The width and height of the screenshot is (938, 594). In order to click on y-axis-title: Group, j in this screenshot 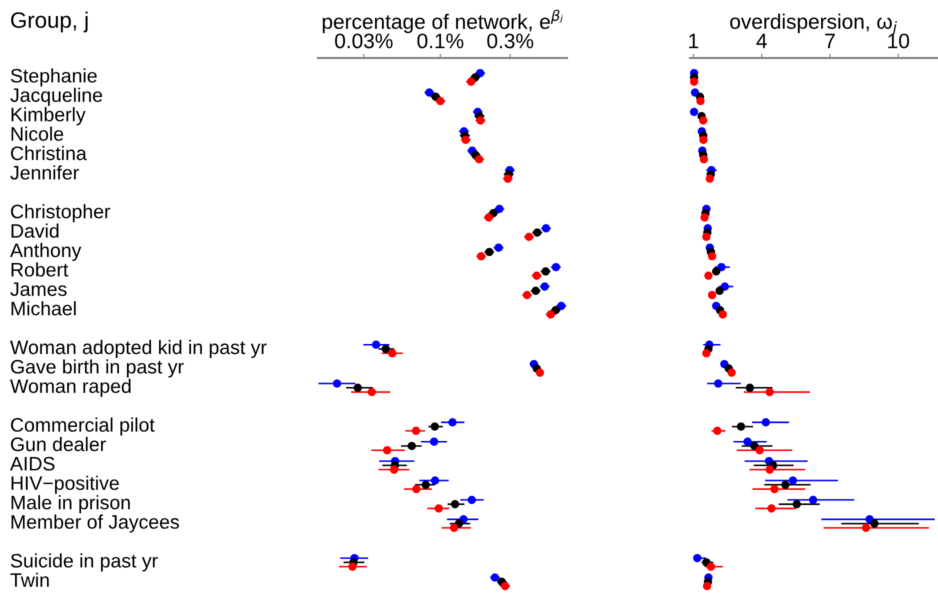, I will do `click(49, 22)`.